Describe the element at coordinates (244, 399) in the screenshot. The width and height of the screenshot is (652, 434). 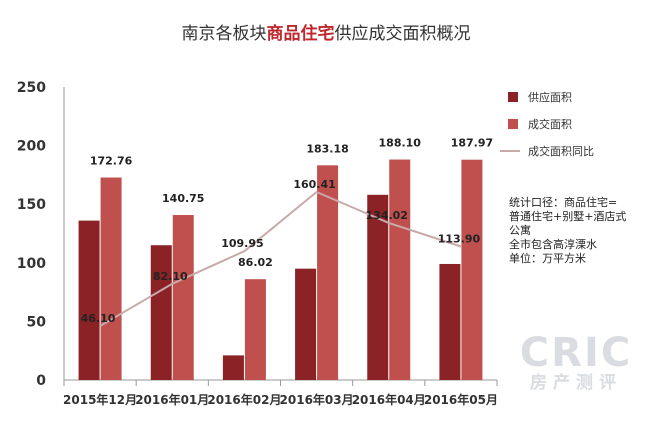
I see `x-tick-label: 2016年02月` at that location.